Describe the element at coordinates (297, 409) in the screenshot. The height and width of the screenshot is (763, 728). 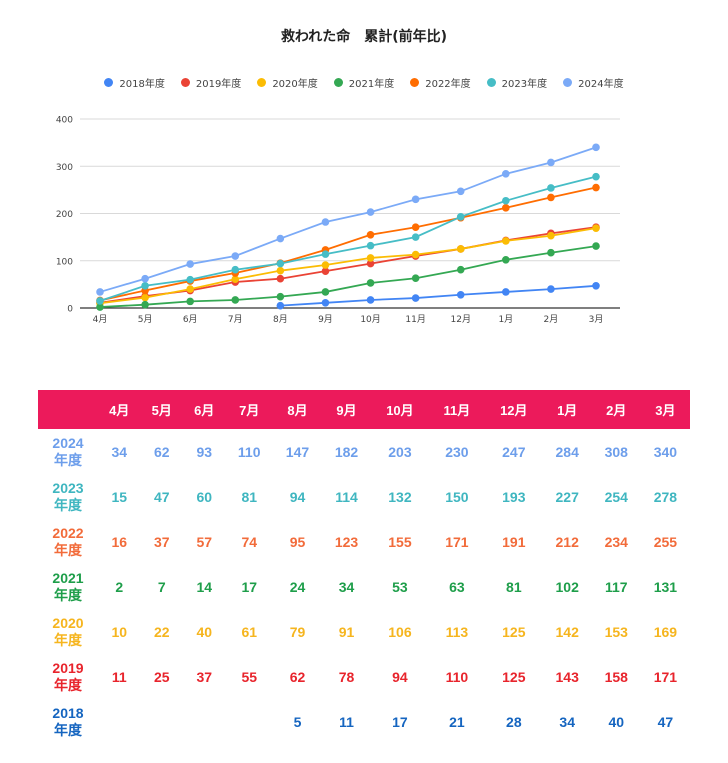
I see `table-header-cell: 8月` at that location.